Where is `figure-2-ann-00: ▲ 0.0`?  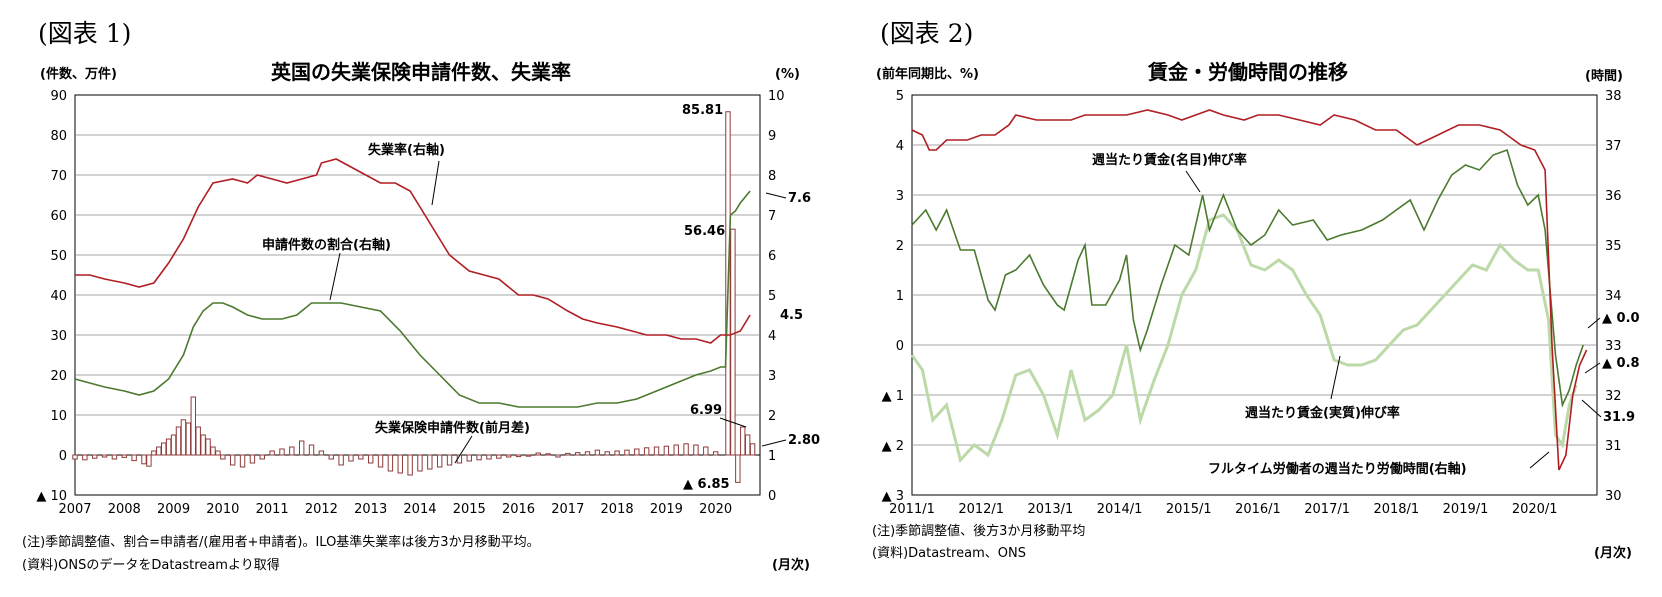 figure-2-ann-00: ▲ 0.0 is located at coordinates (1621, 318).